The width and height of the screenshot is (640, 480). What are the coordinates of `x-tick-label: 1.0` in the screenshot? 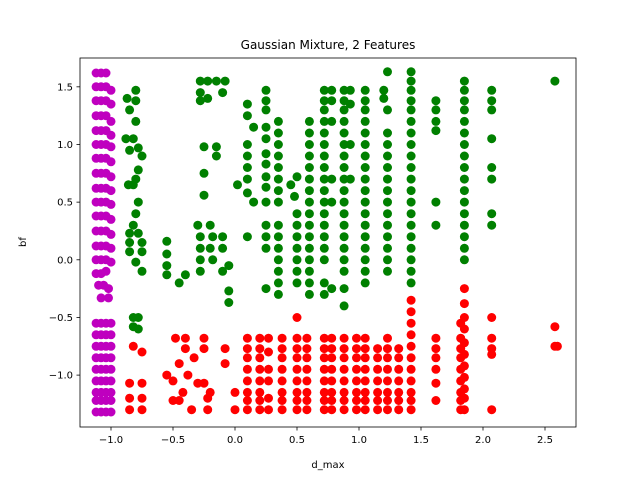 It's located at (359, 440).